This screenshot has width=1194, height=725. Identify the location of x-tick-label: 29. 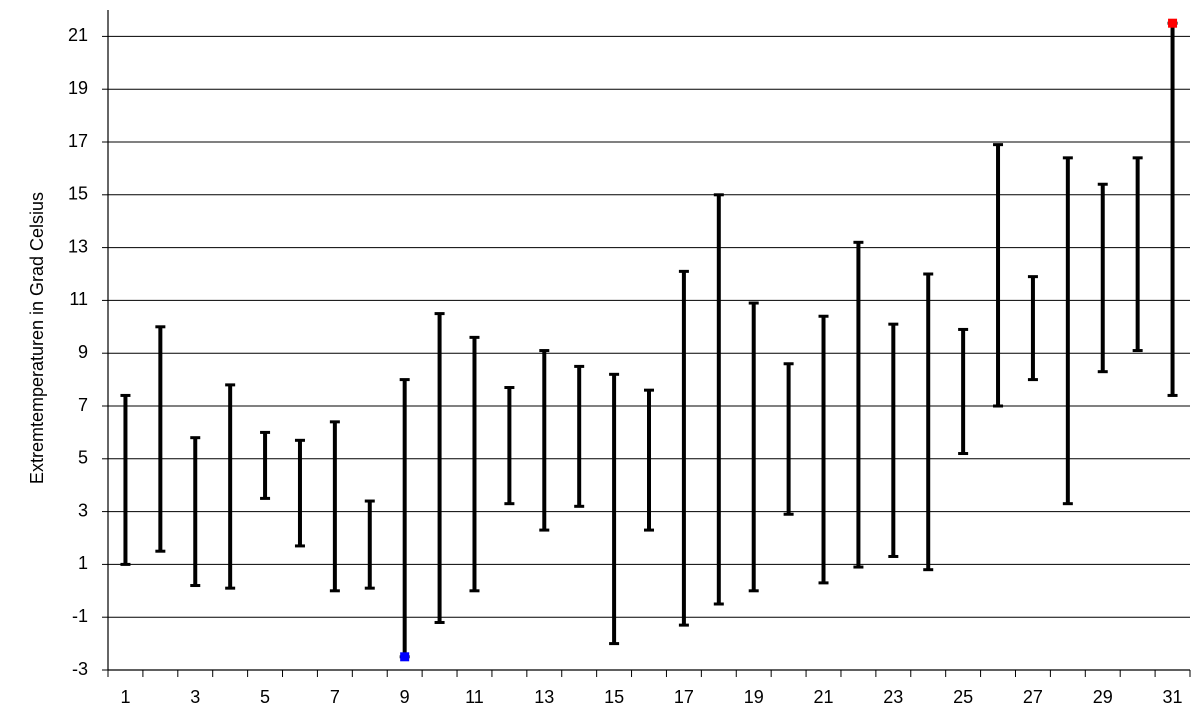
(1103, 697).